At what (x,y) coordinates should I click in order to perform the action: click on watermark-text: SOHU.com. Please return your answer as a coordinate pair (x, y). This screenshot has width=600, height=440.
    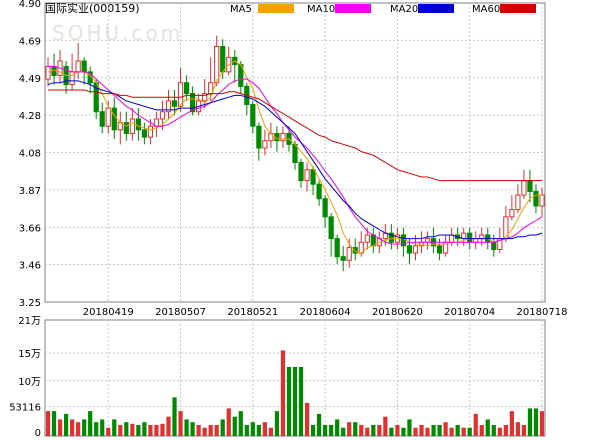
    Looking at the image, I should click on (117, 33).